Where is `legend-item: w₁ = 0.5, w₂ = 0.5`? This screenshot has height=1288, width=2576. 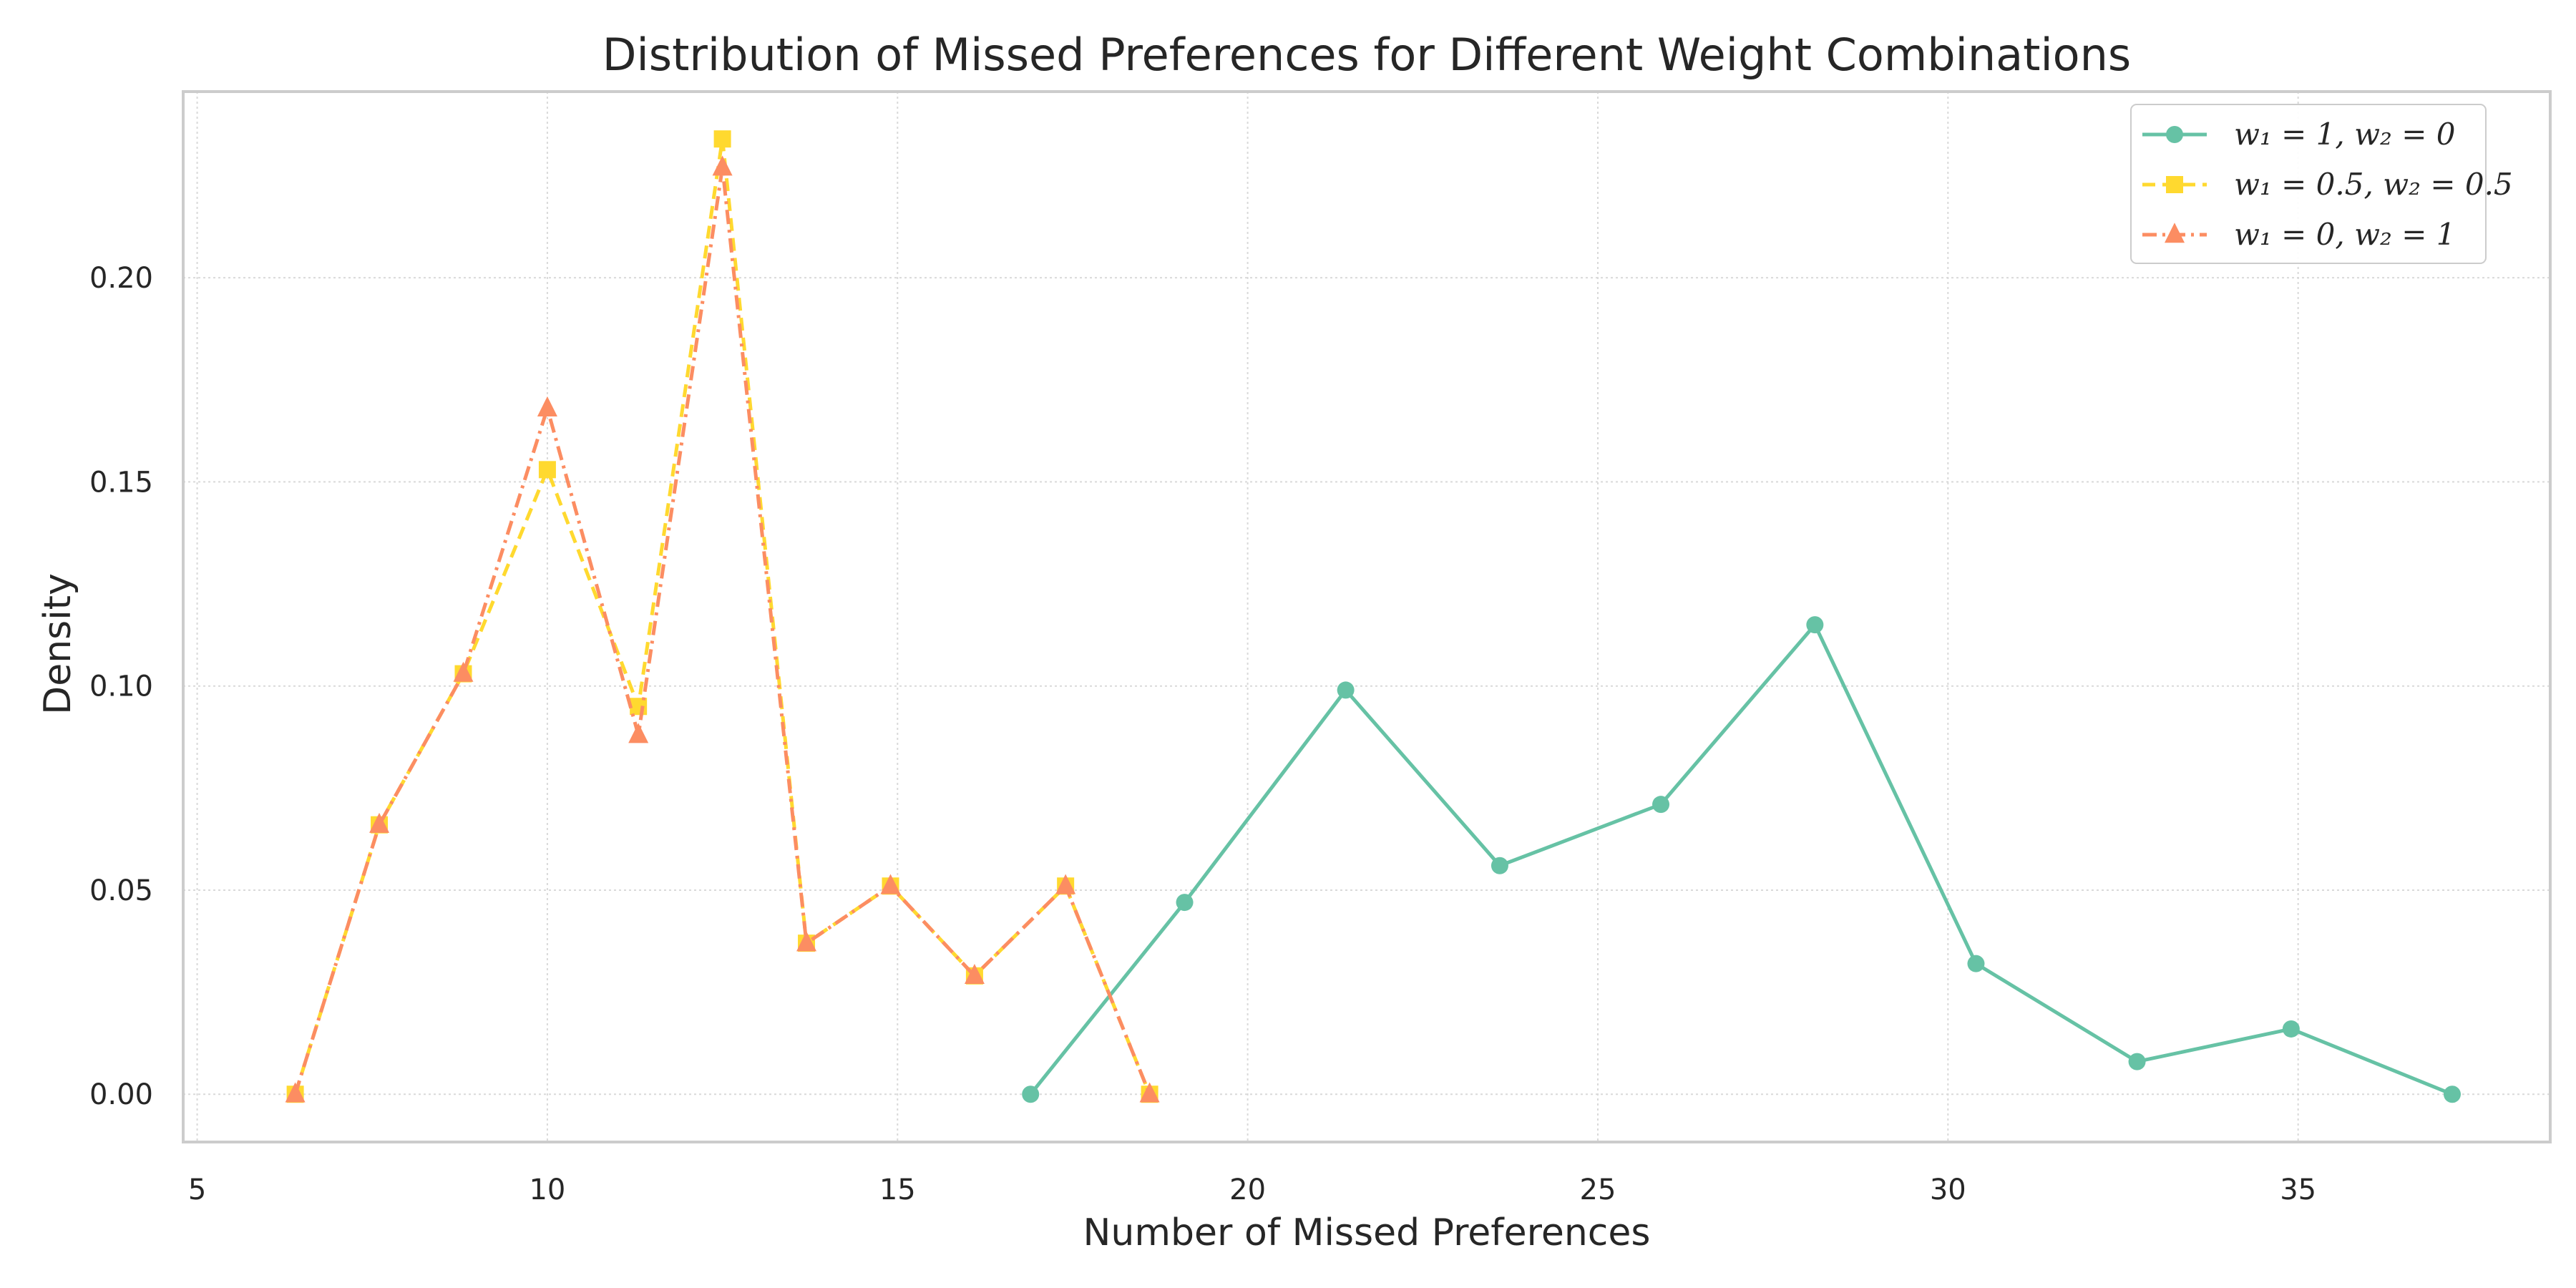 legend-item: w₁ = 0.5, w₂ = 0.5 is located at coordinates (2327, 184).